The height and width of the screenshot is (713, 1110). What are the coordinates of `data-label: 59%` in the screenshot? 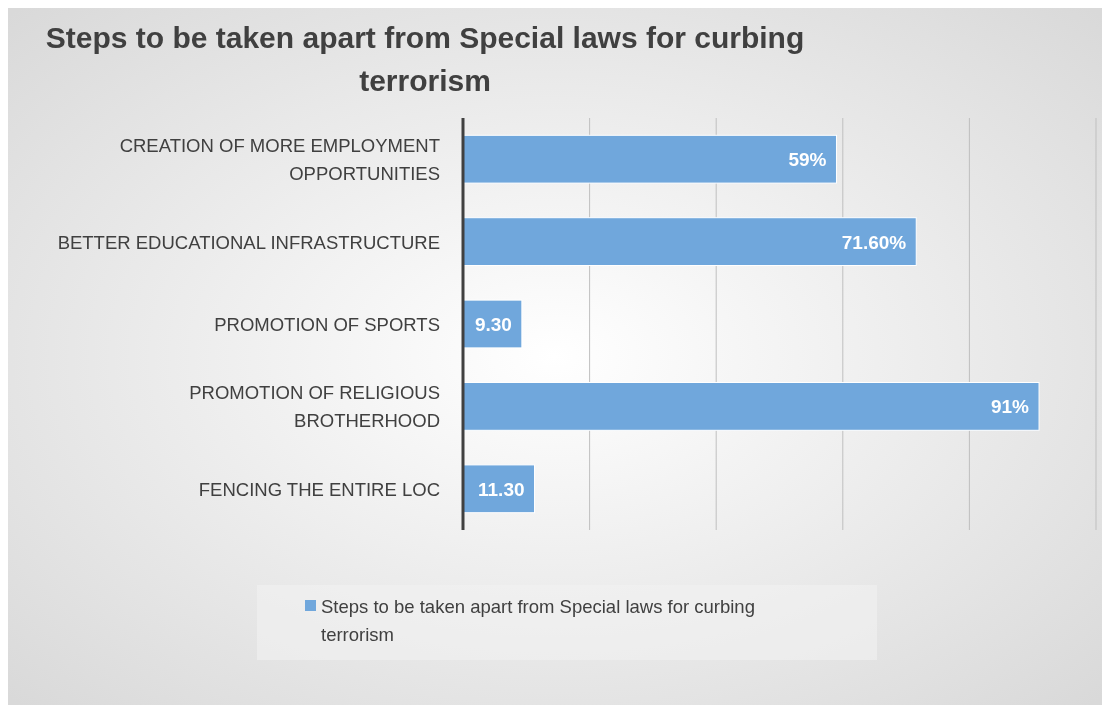 It's located at (807, 160).